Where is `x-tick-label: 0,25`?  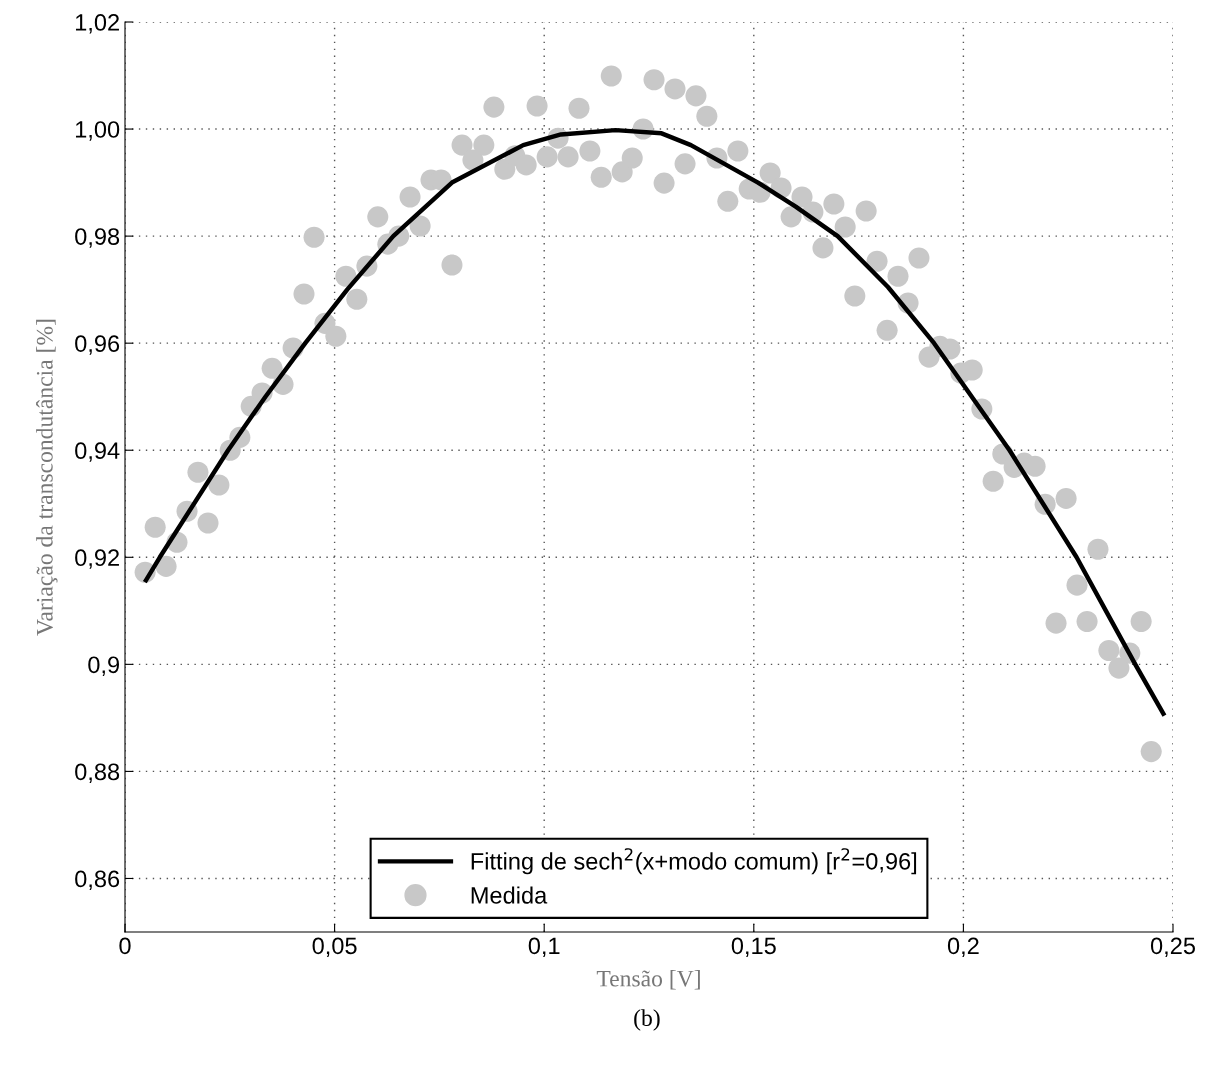
x-tick-label: 0,25 is located at coordinates (1172, 947).